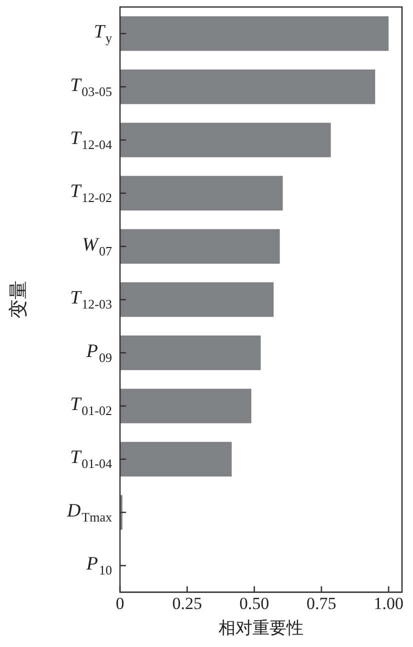 This screenshot has height=647, width=413. Describe the element at coordinates (254, 603) in the screenshot. I see `x-tick-label: 0.50` at that location.